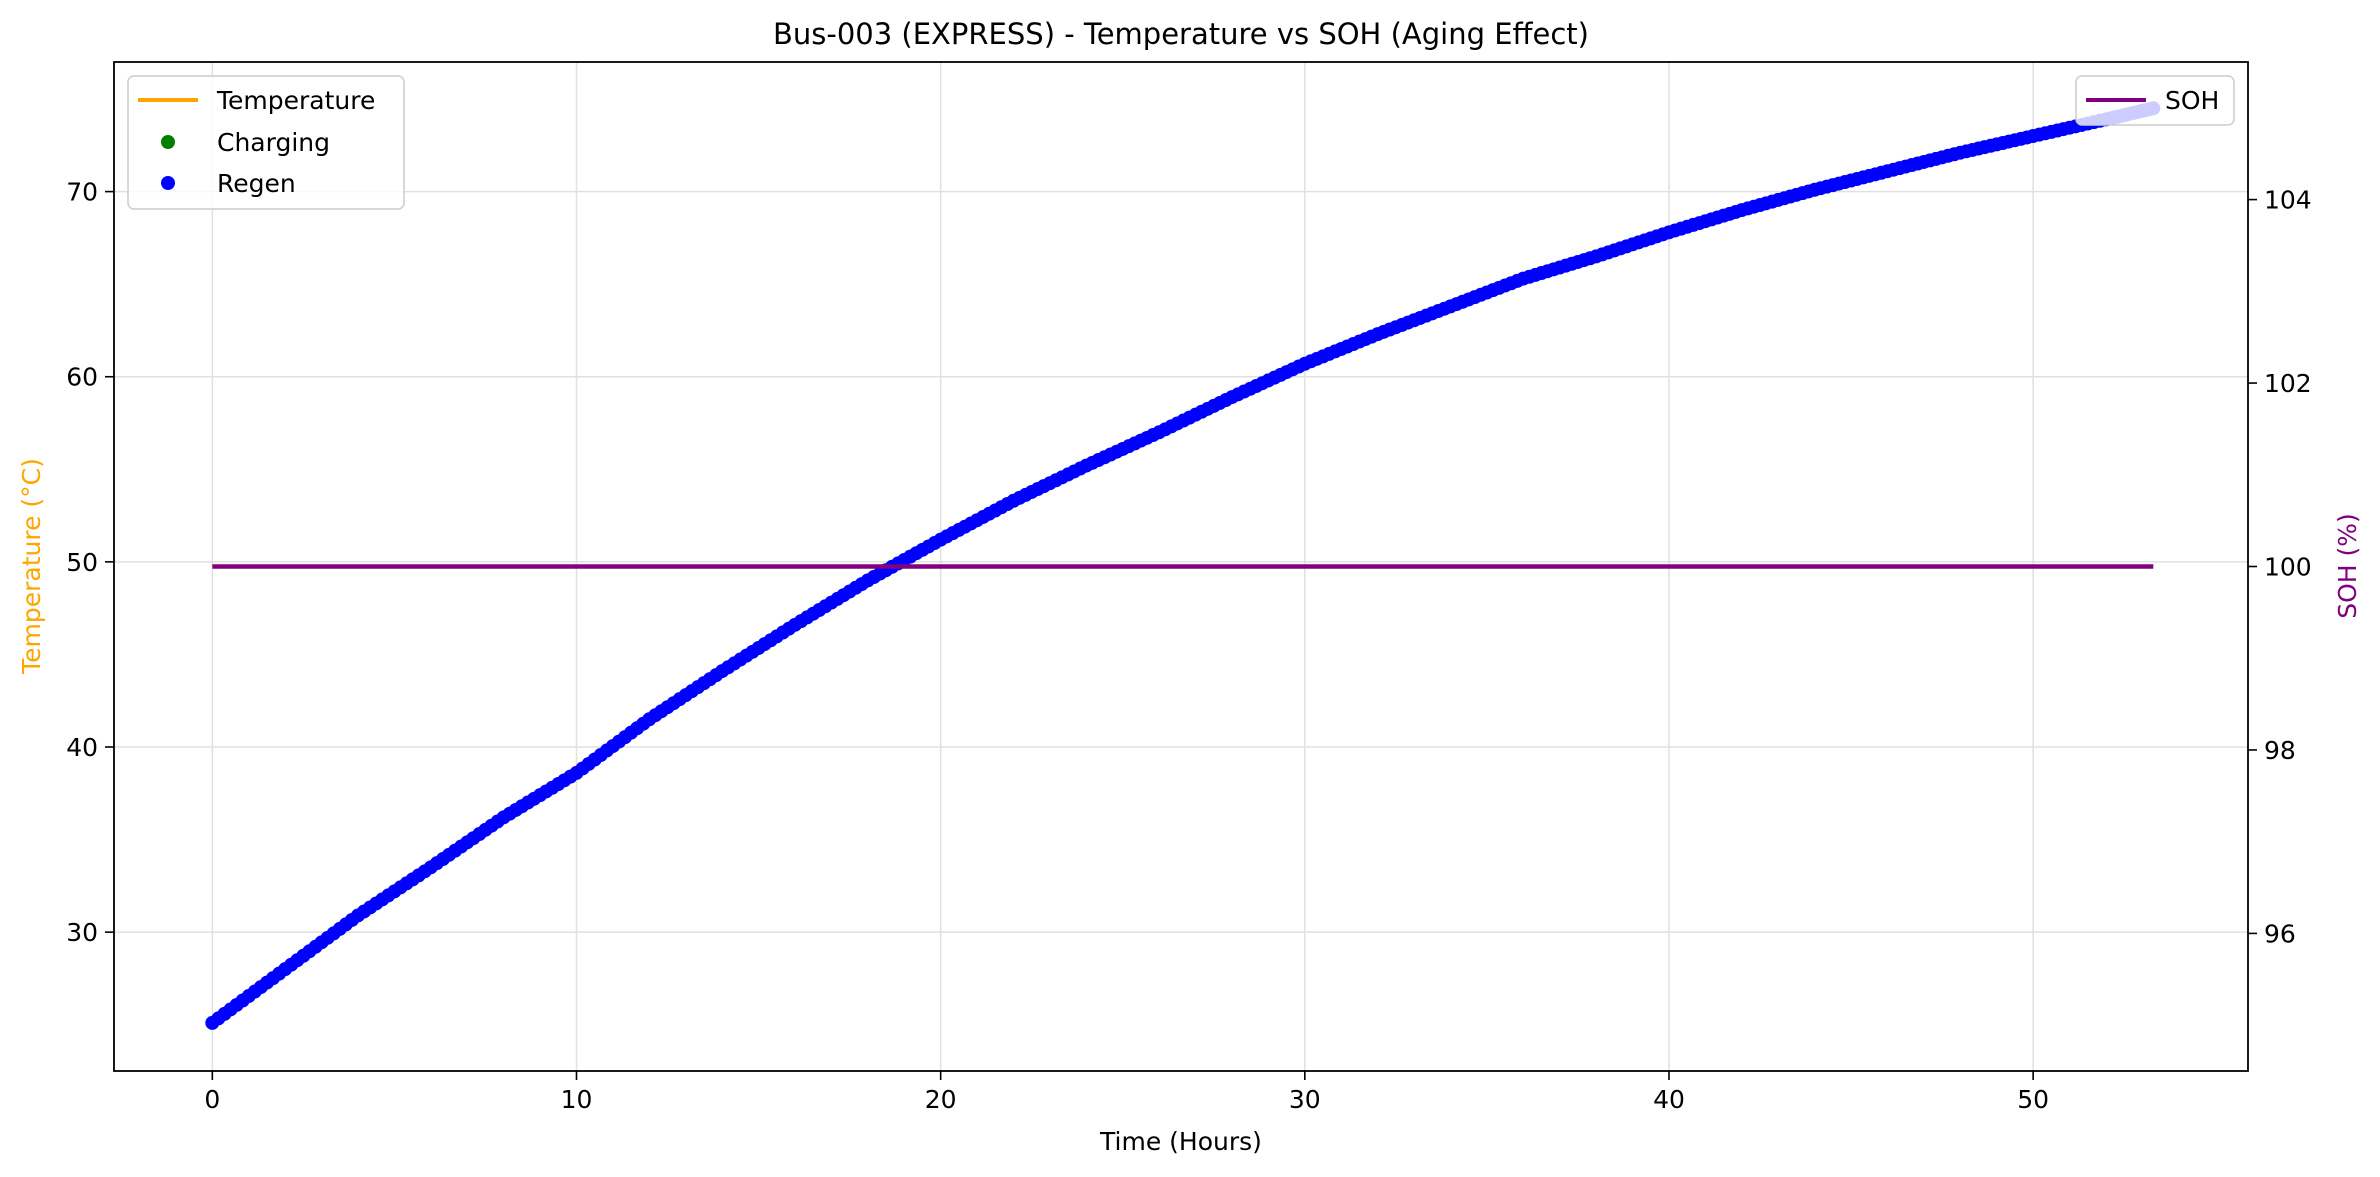  Describe the element at coordinates (577, 1099) in the screenshot. I see `x-tick-label: 10` at that location.